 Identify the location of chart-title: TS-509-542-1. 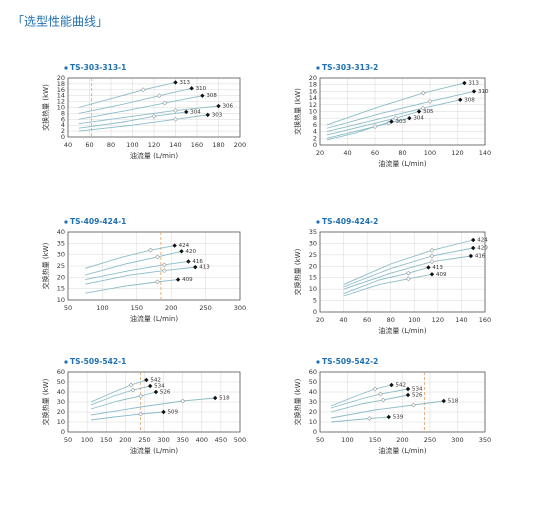
(98, 361).